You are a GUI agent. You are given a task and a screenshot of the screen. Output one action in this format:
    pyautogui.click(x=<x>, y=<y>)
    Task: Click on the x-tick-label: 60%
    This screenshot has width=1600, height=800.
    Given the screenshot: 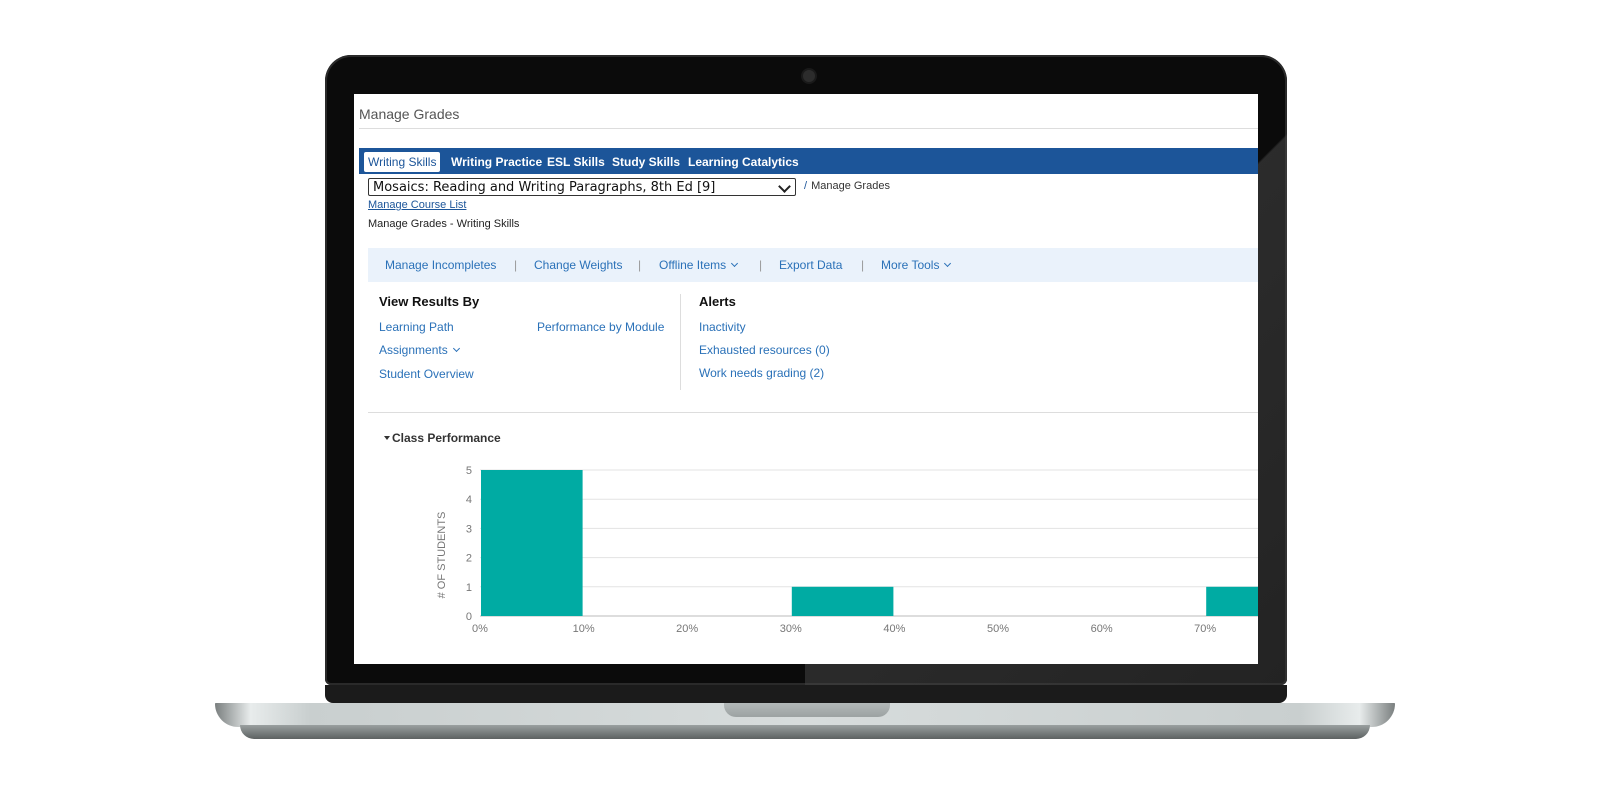 What is the action you would take?
    pyautogui.click(x=1102, y=629)
    